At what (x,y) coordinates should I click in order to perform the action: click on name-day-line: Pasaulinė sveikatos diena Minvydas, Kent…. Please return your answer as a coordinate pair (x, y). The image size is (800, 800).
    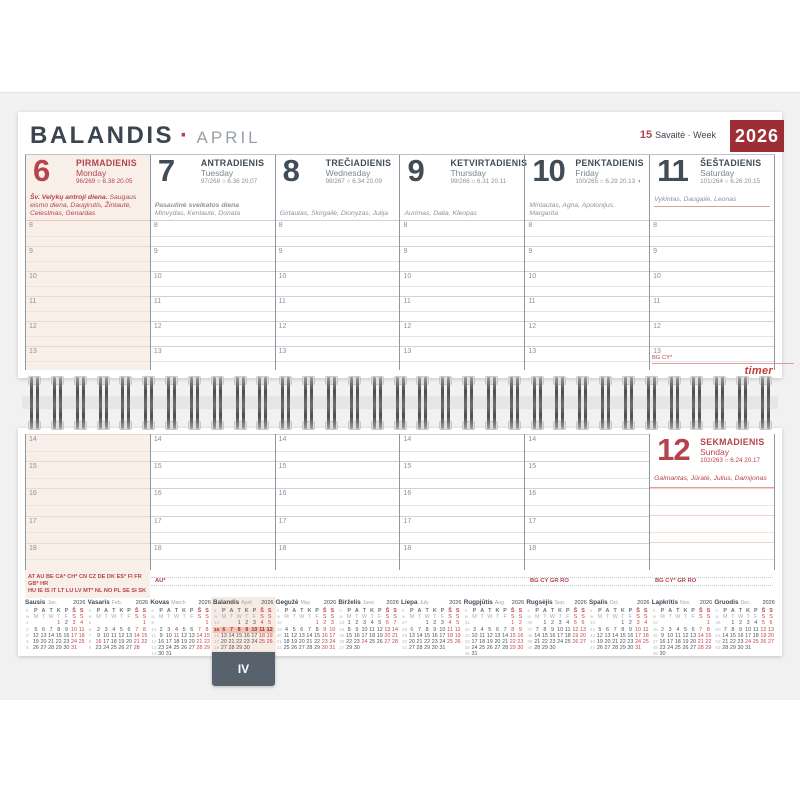
    Looking at the image, I should click on (212, 208).